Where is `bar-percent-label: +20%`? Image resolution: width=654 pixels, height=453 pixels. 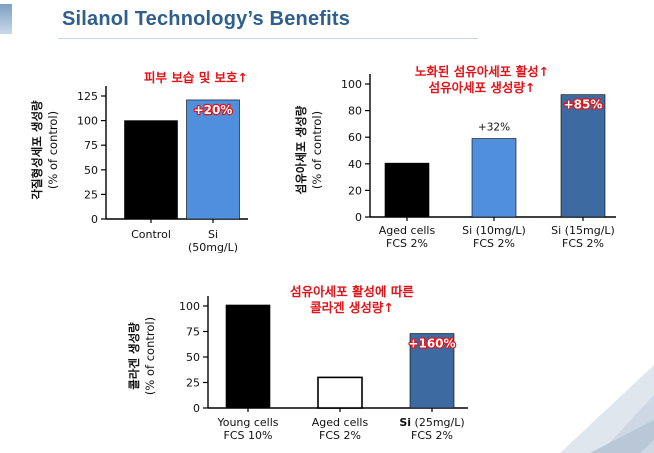 bar-percent-label: +20% is located at coordinates (213, 110).